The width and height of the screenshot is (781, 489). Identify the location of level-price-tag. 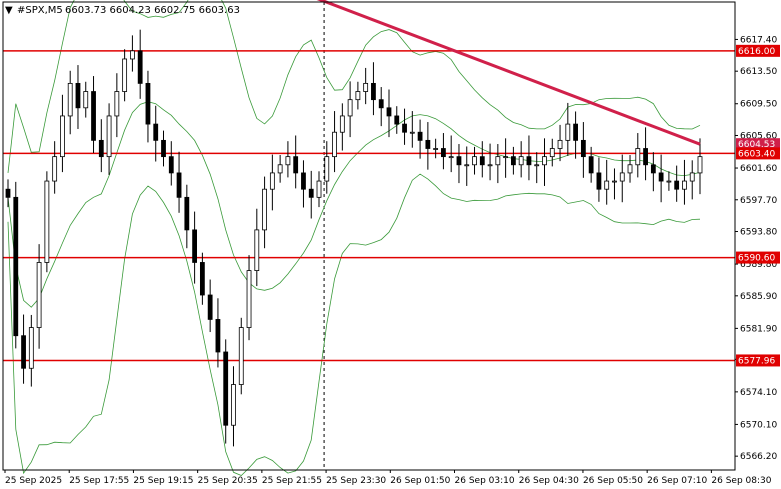
(758, 257).